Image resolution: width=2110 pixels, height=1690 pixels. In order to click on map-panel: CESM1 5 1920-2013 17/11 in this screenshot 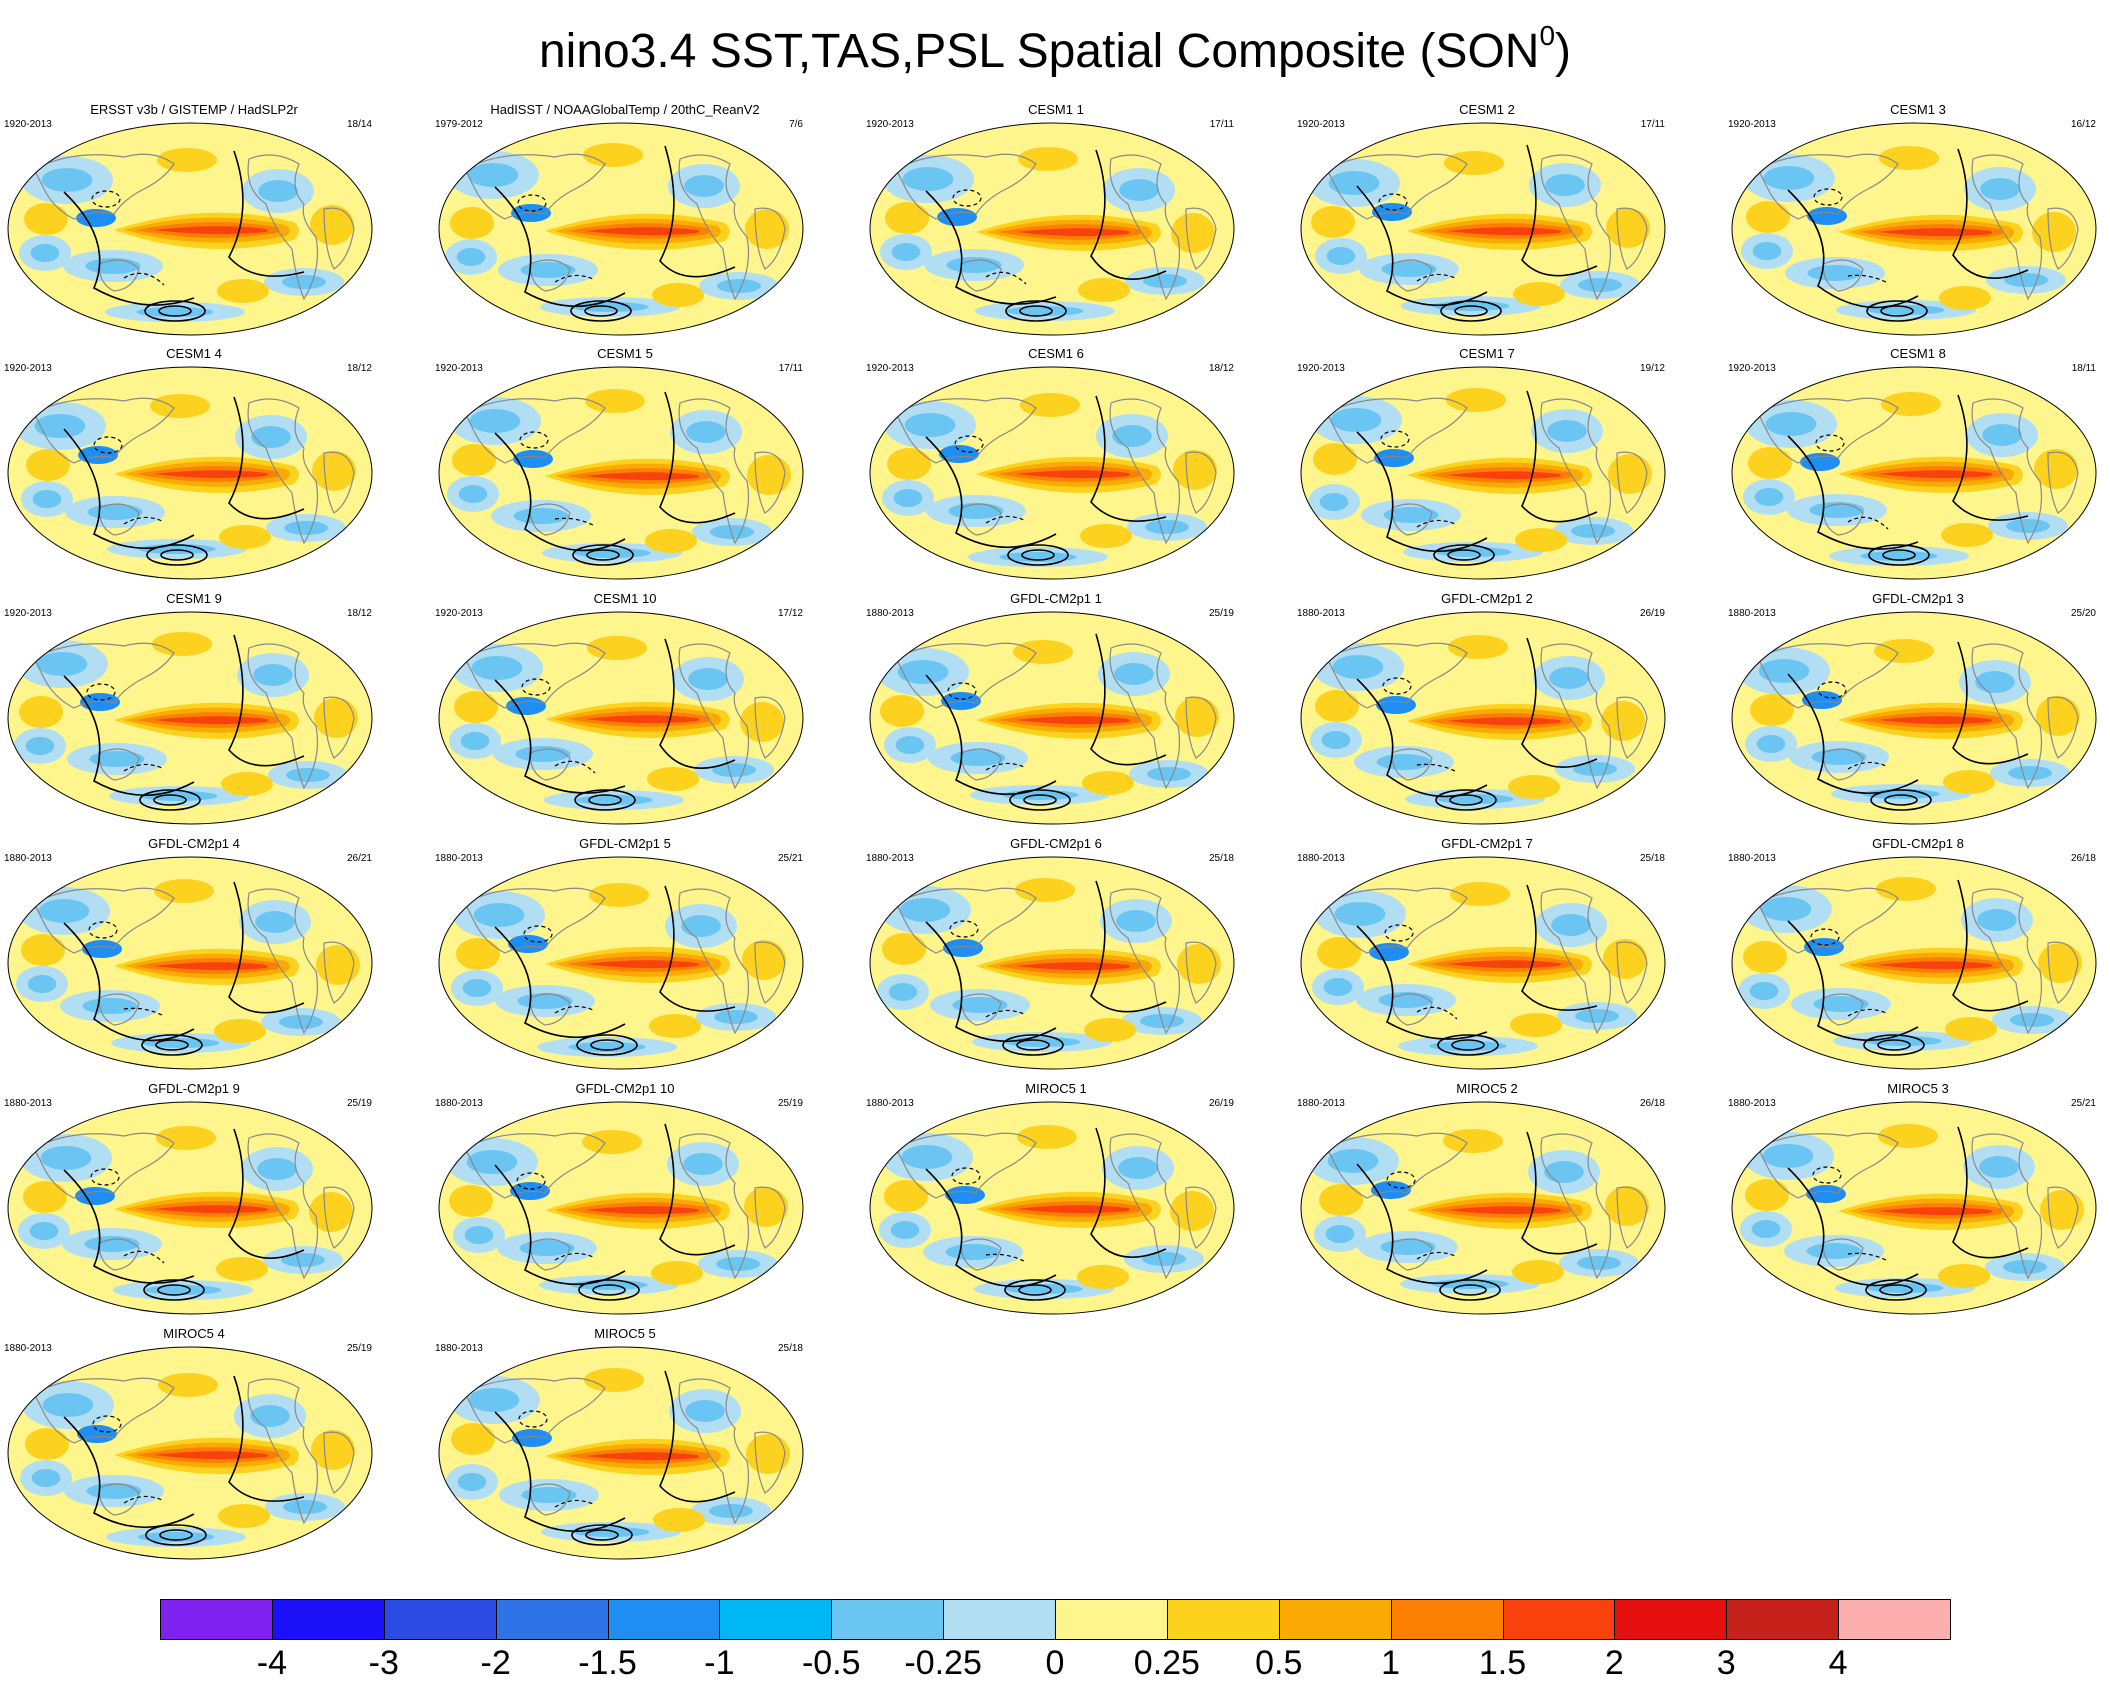, I will do `click(625, 467)`.